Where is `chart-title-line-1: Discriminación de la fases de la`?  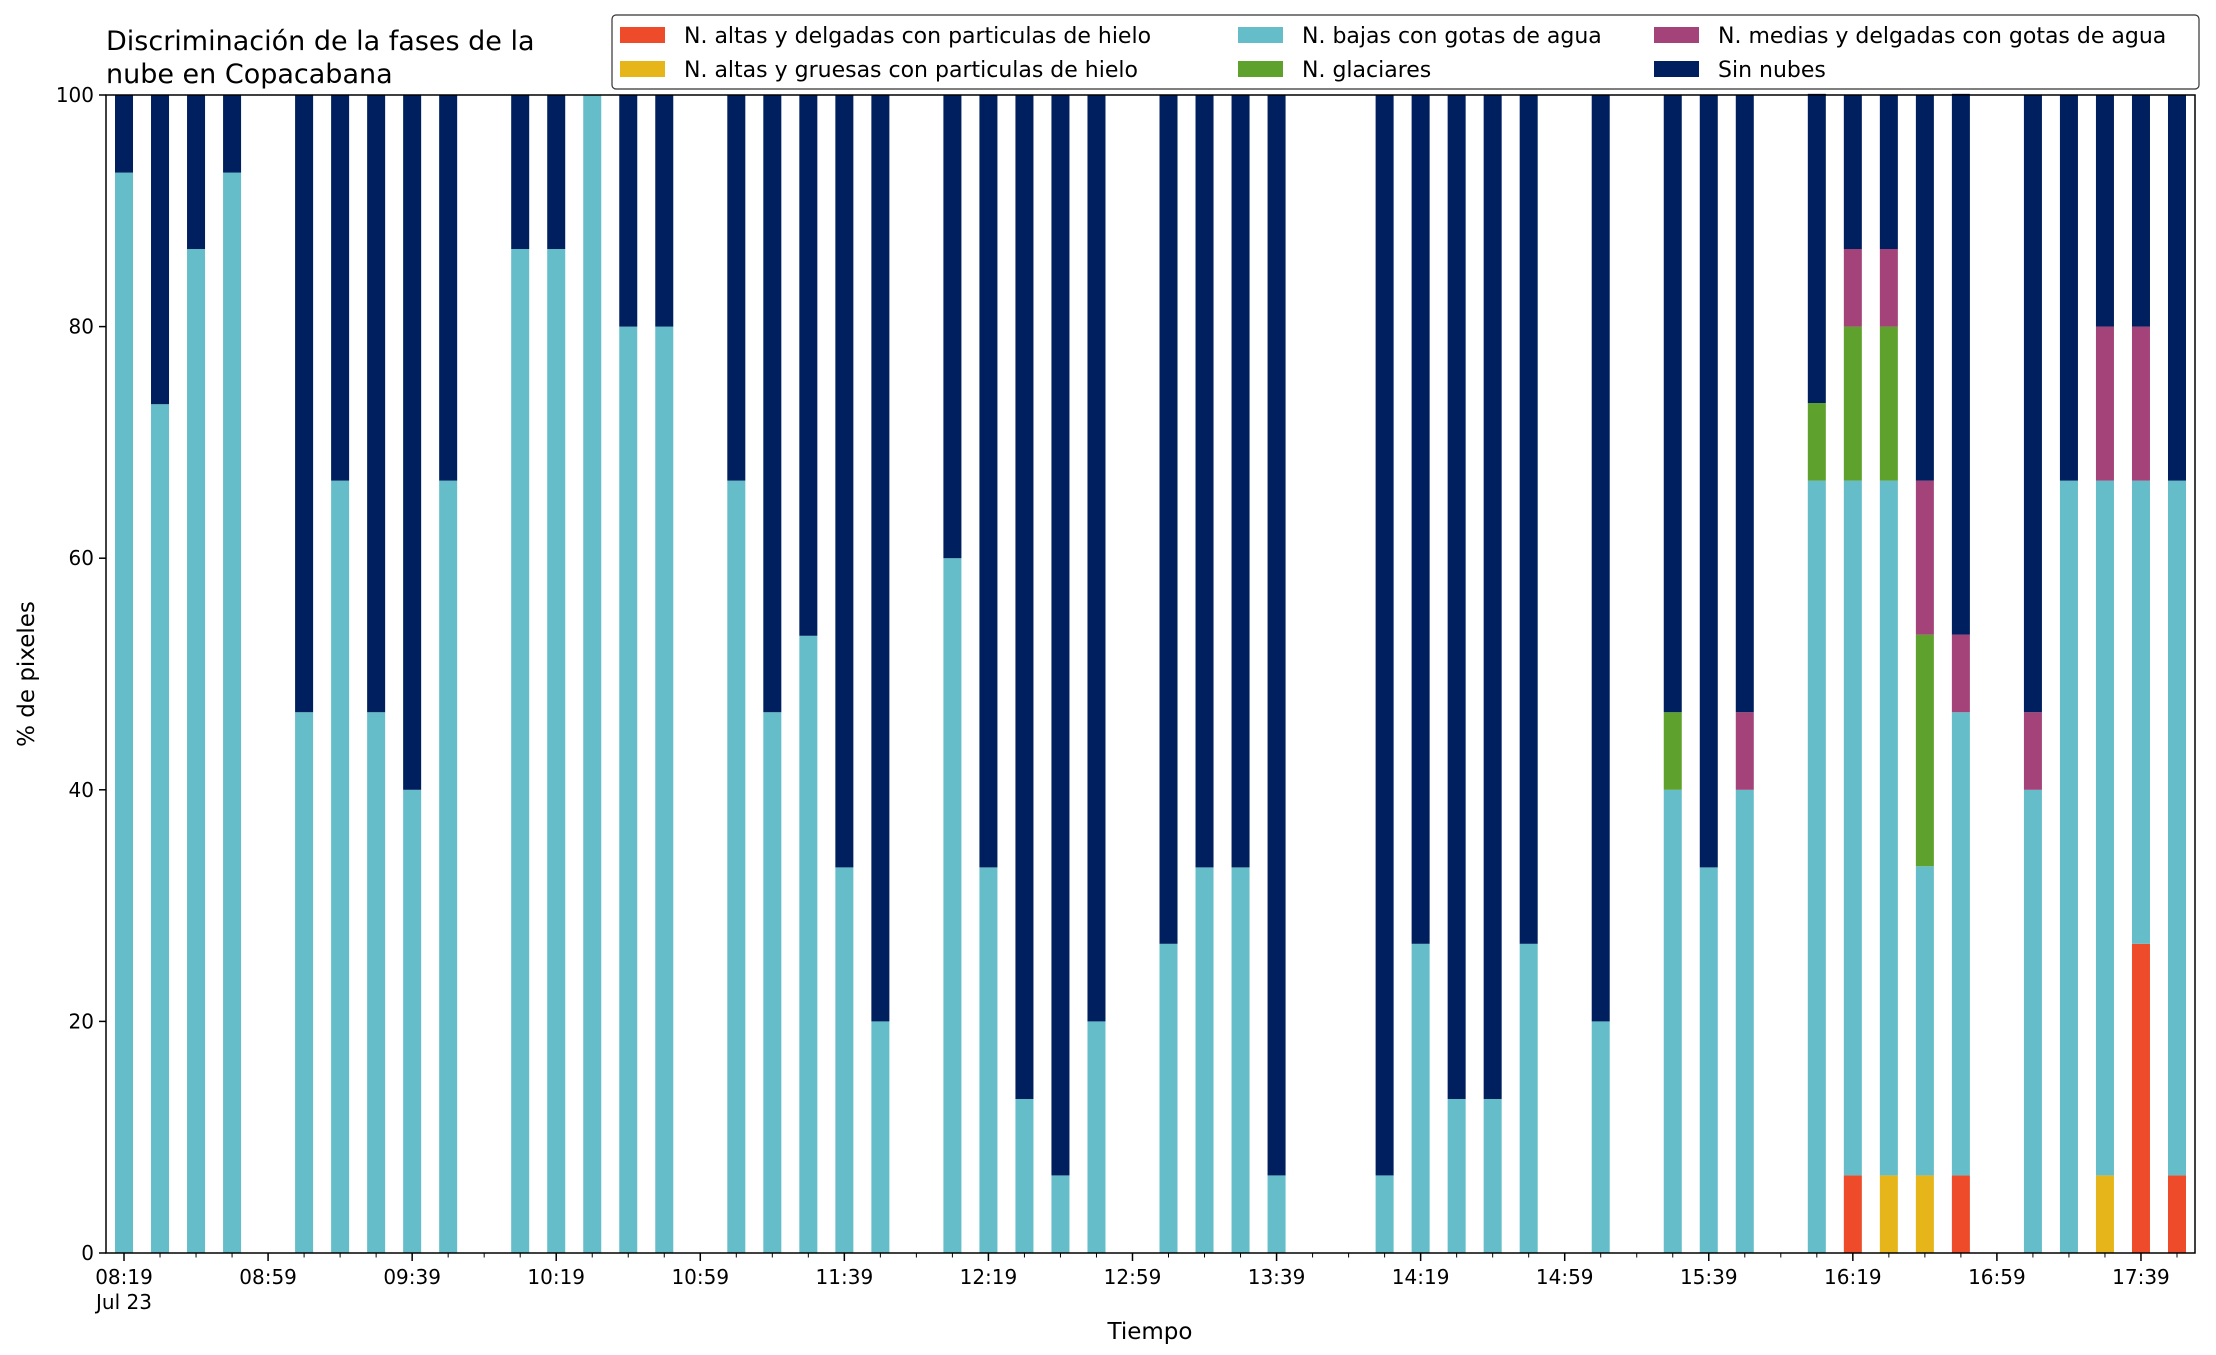 chart-title-line-1: Discriminación de la fases de la is located at coordinates (320, 41).